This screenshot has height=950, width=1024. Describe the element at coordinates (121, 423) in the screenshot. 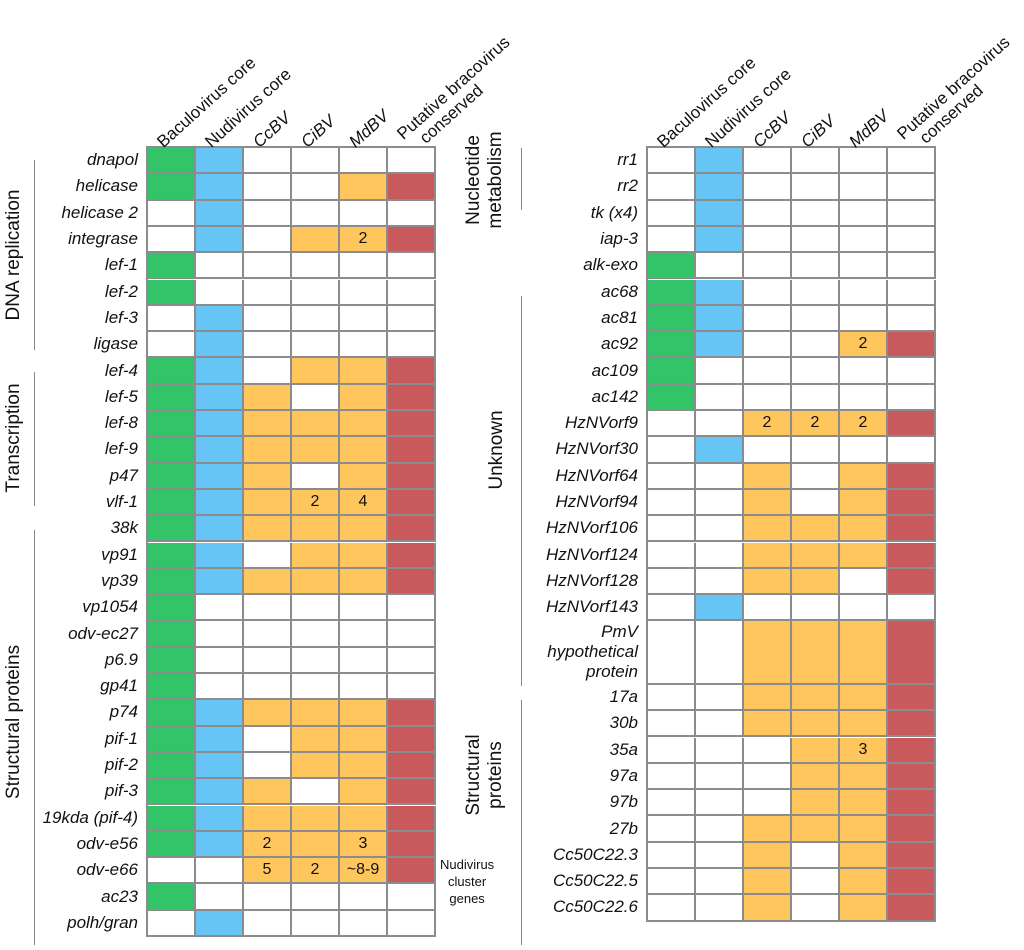

I see `gene-label: lef-8` at that location.